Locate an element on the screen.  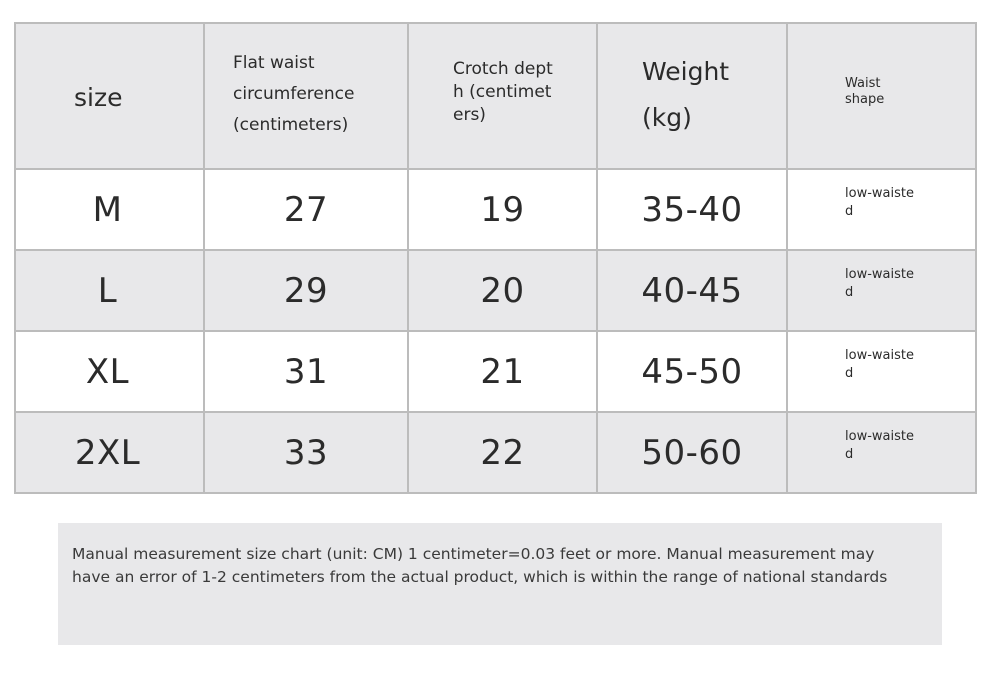
row-size: L is located at coordinates (107, 290).